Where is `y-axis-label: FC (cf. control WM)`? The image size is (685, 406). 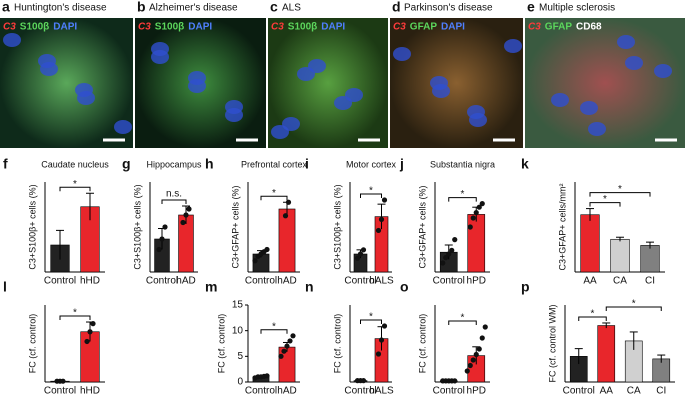 y-axis-label: FC (cf. control WM) is located at coordinates (552, 343).